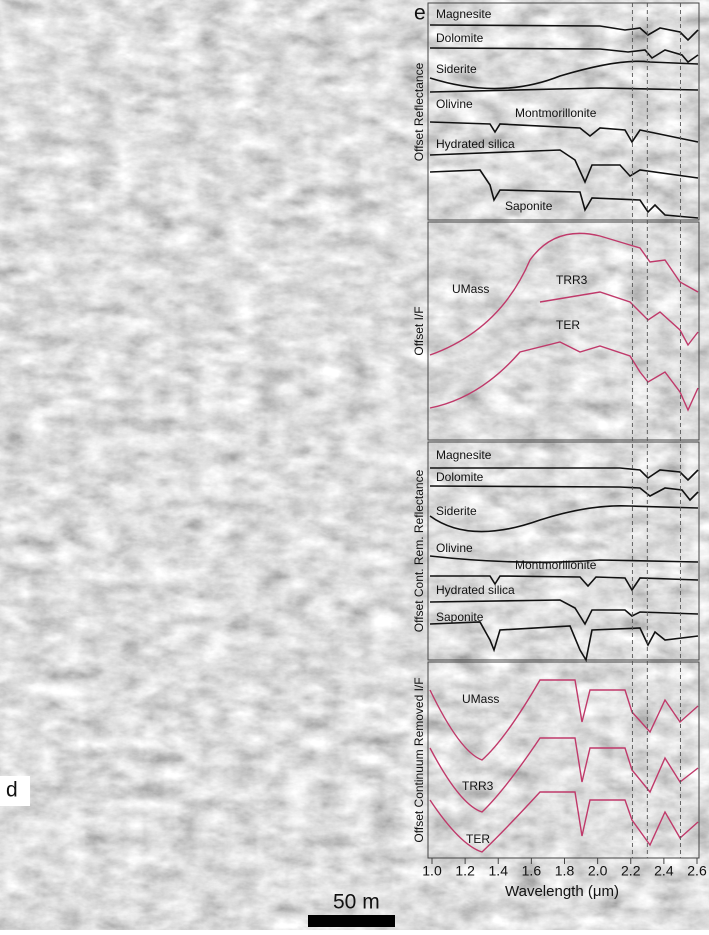 The width and height of the screenshot is (709, 935). I want to click on x-tick-label: 2.2, so click(631, 871).